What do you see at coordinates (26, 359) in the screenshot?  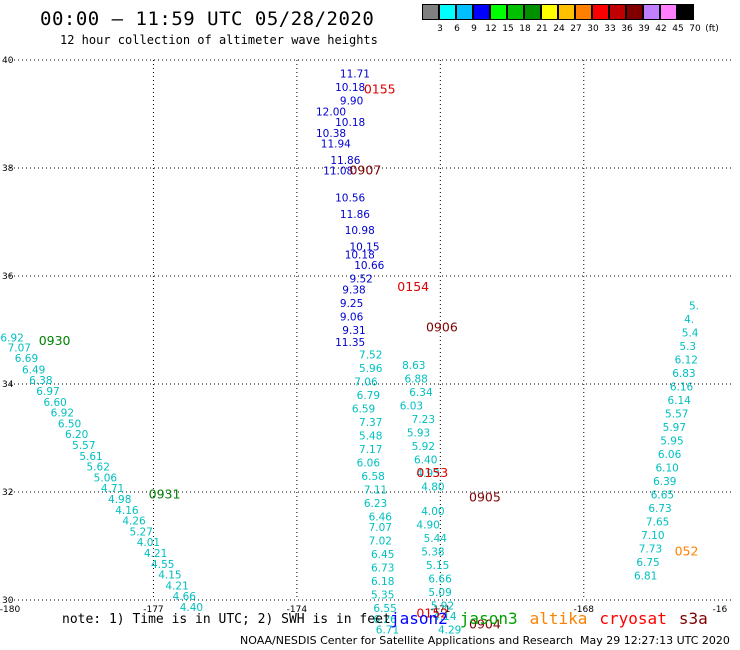 I see `swh-value: 6.69` at bounding box center [26, 359].